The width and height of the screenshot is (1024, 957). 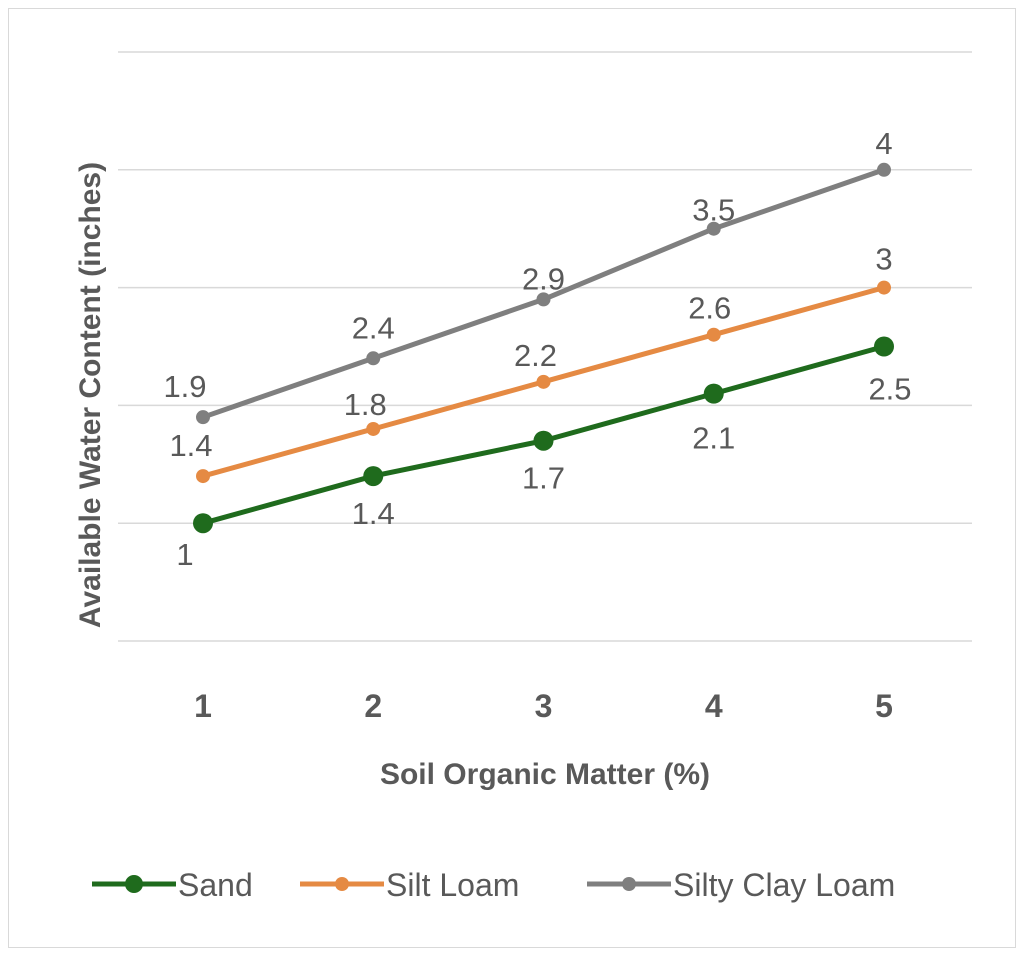 I want to click on legend-label: Silty Clay Loam, so click(x=784, y=885).